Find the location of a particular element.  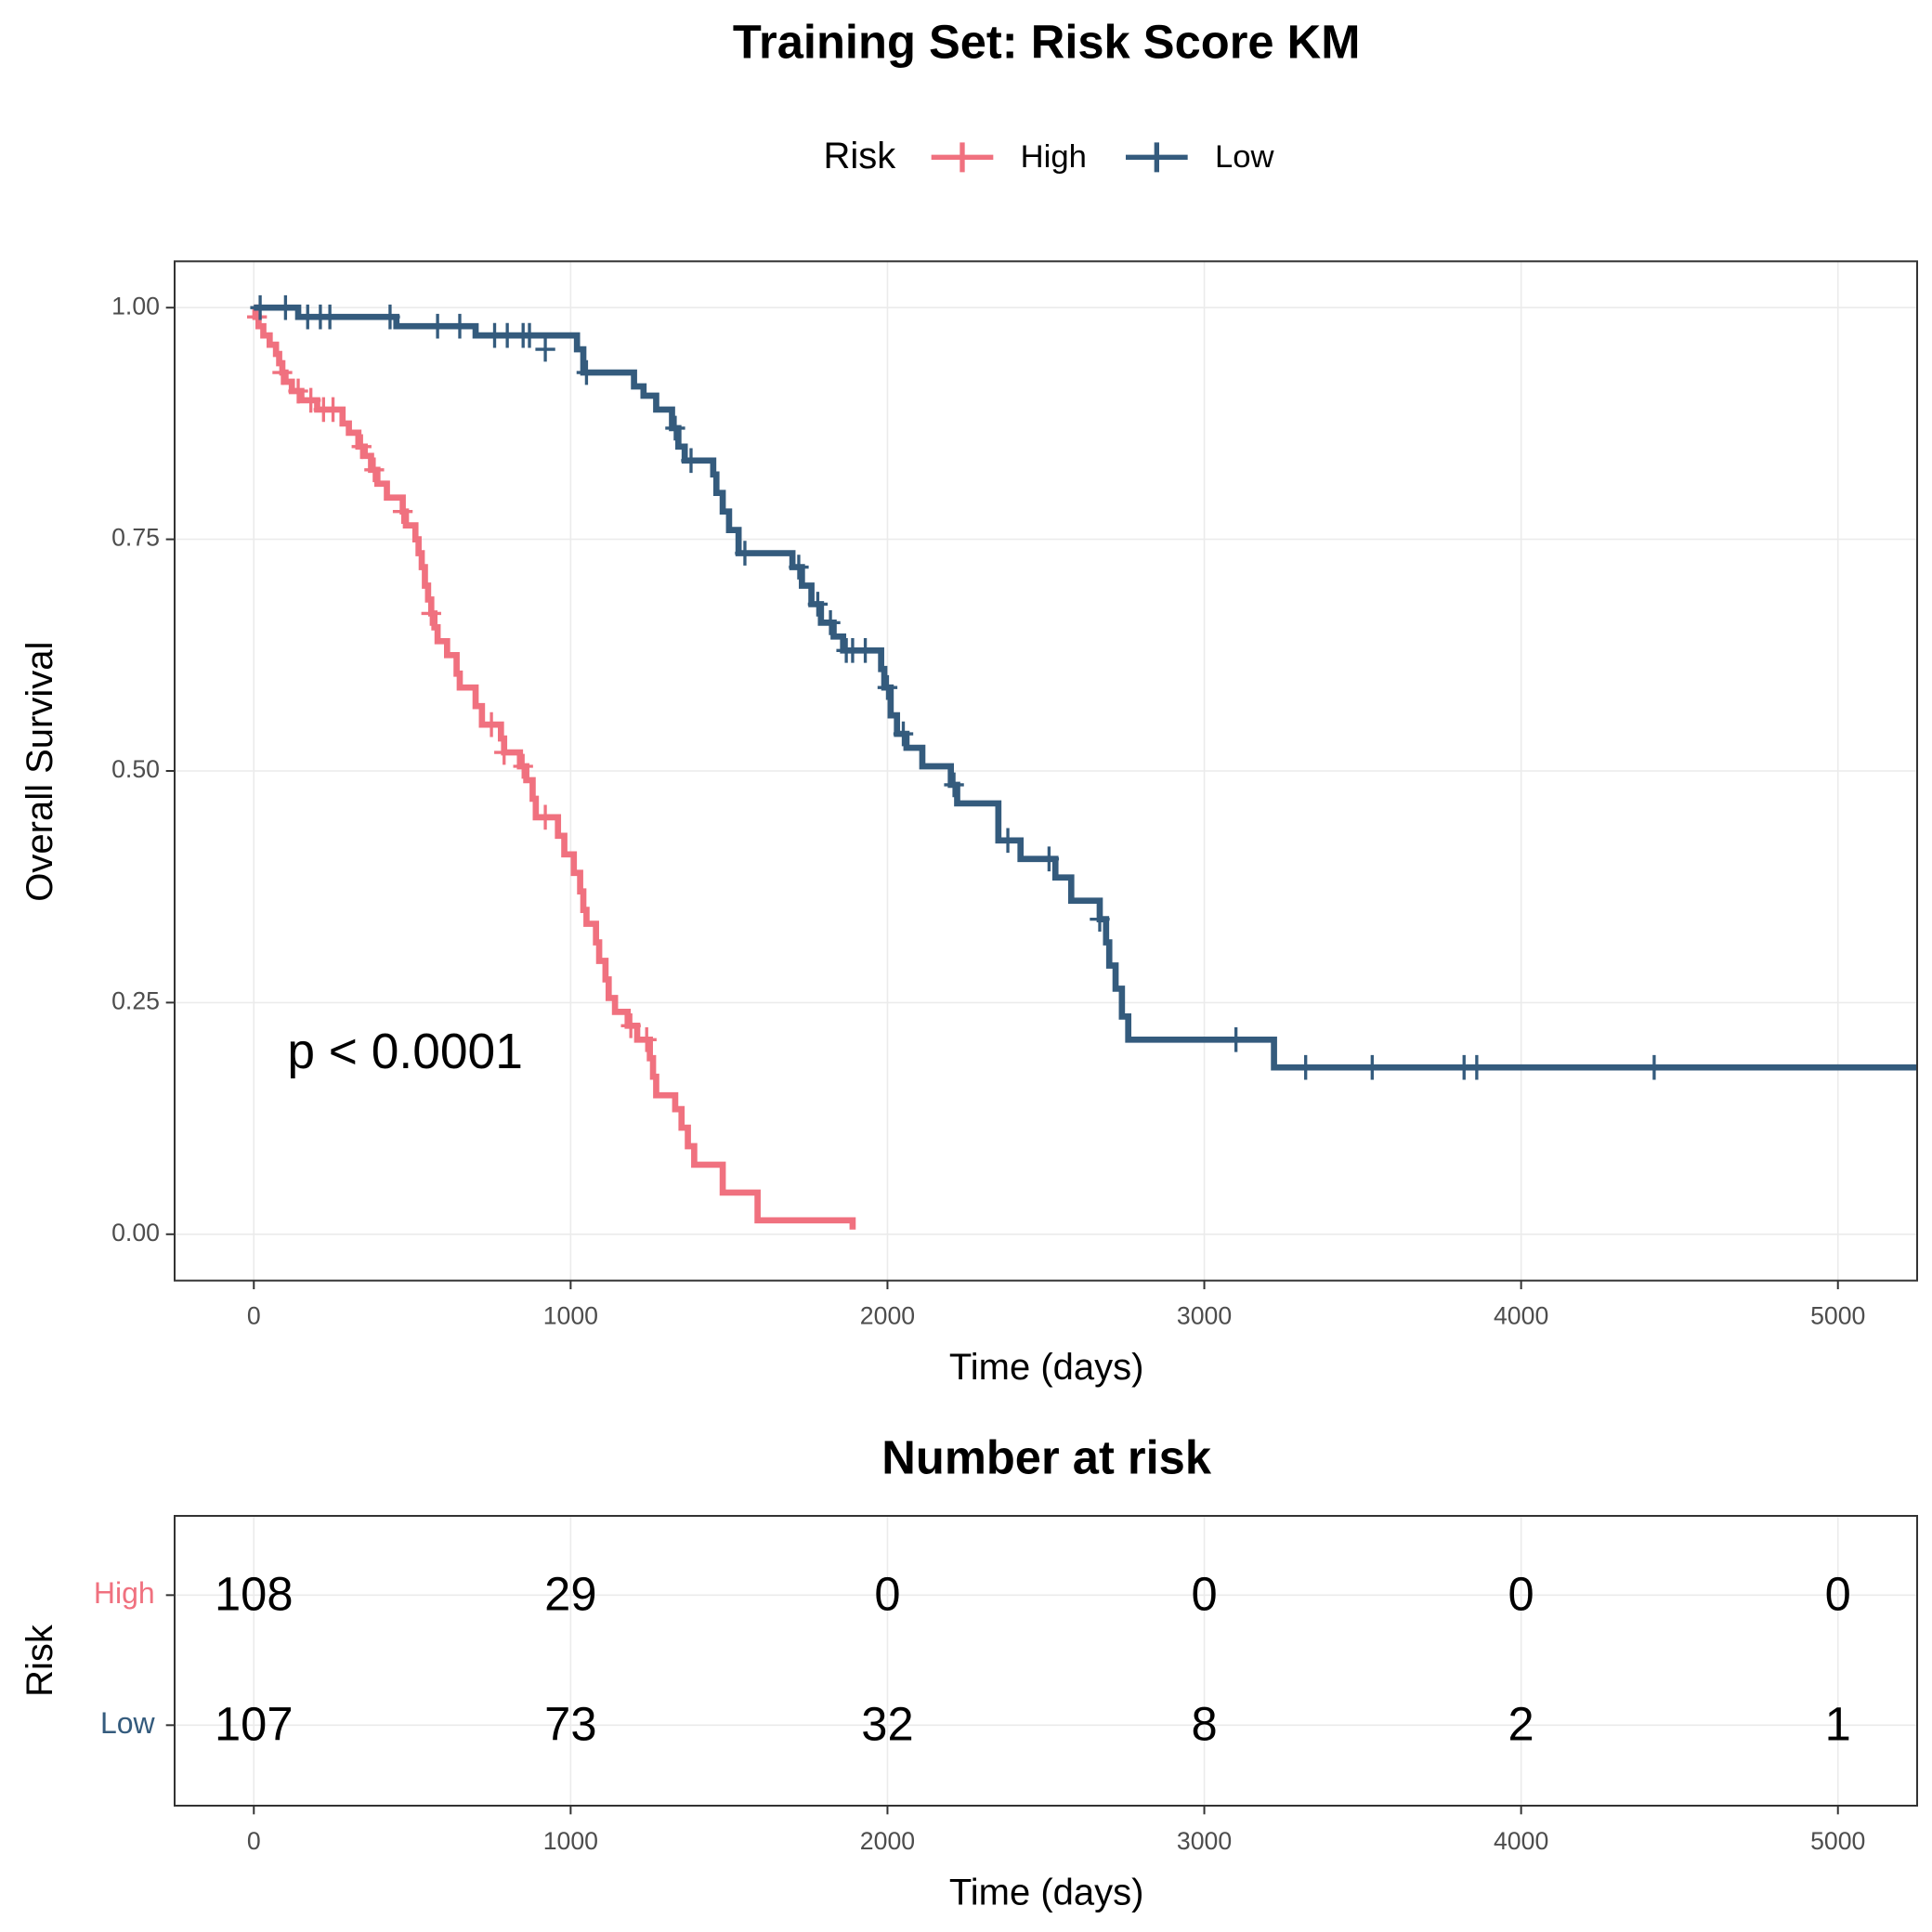

risk-count: 108 is located at coordinates (255, 1593).